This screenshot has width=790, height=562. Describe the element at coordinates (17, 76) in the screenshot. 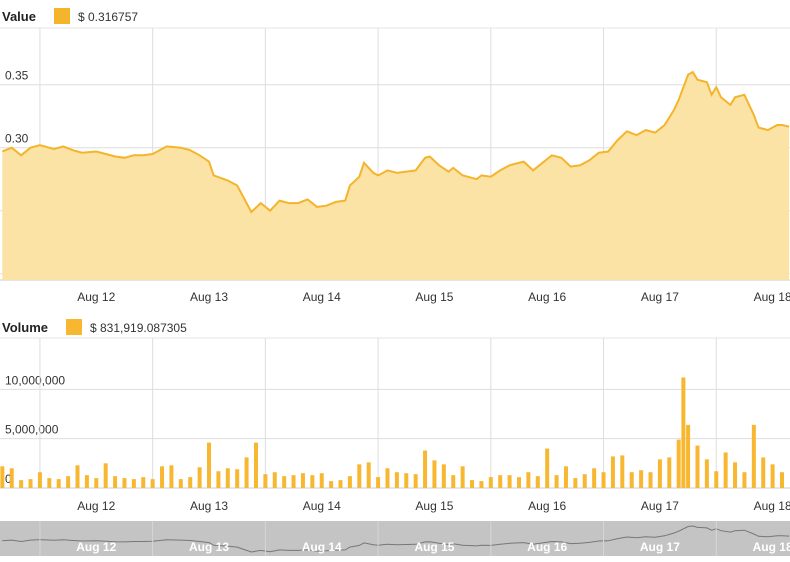

I see `y-tick-label: 0.35` at that location.